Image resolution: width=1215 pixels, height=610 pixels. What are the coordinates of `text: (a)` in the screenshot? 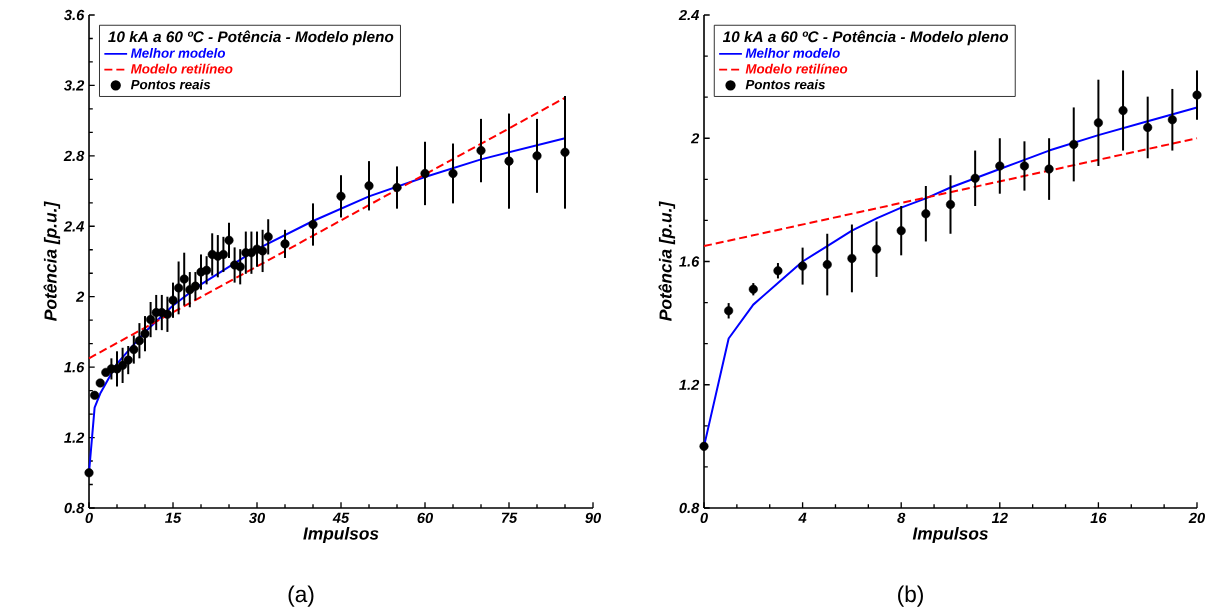 It's located at (301, 596).